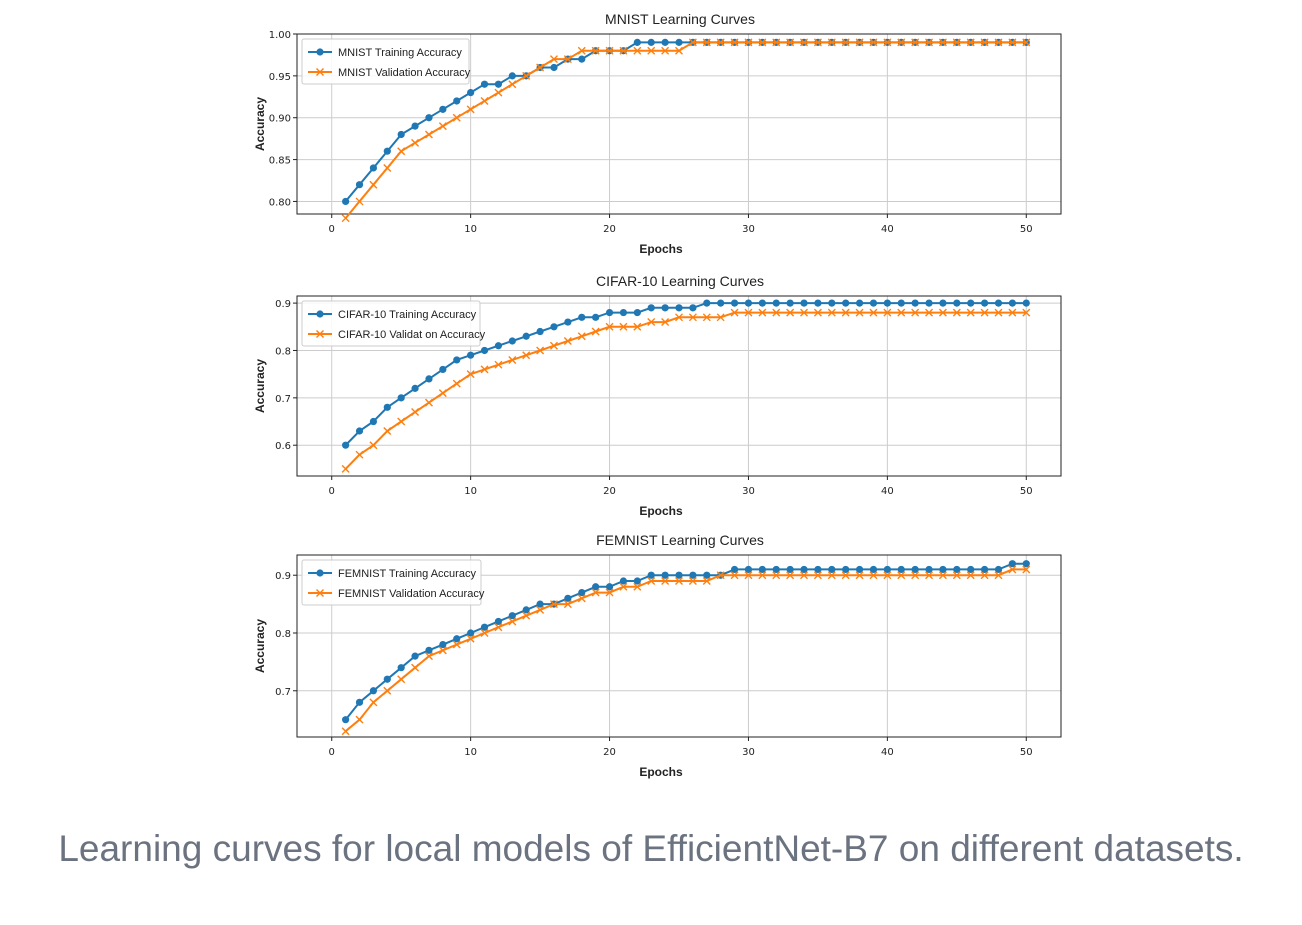 This screenshot has height=925, width=1302. I want to click on legend-marker-stroke, so click(320, 593).